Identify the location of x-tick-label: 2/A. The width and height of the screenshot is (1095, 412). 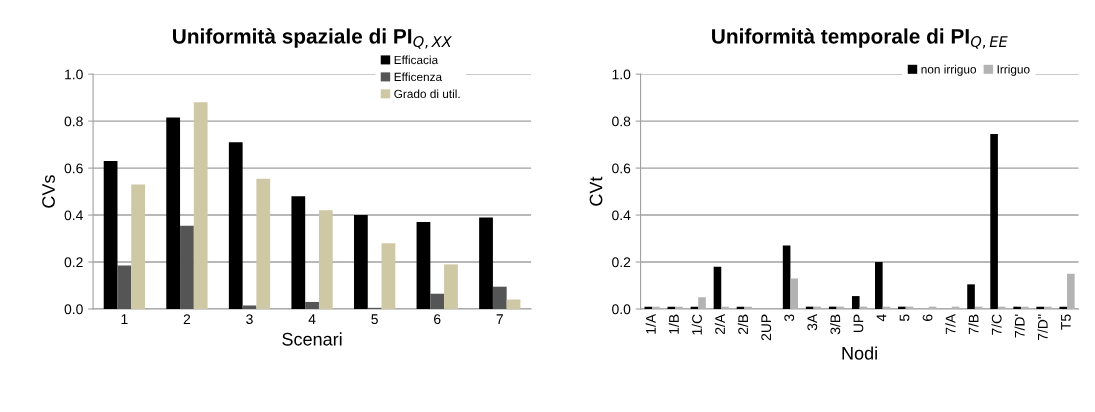
(719, 324).